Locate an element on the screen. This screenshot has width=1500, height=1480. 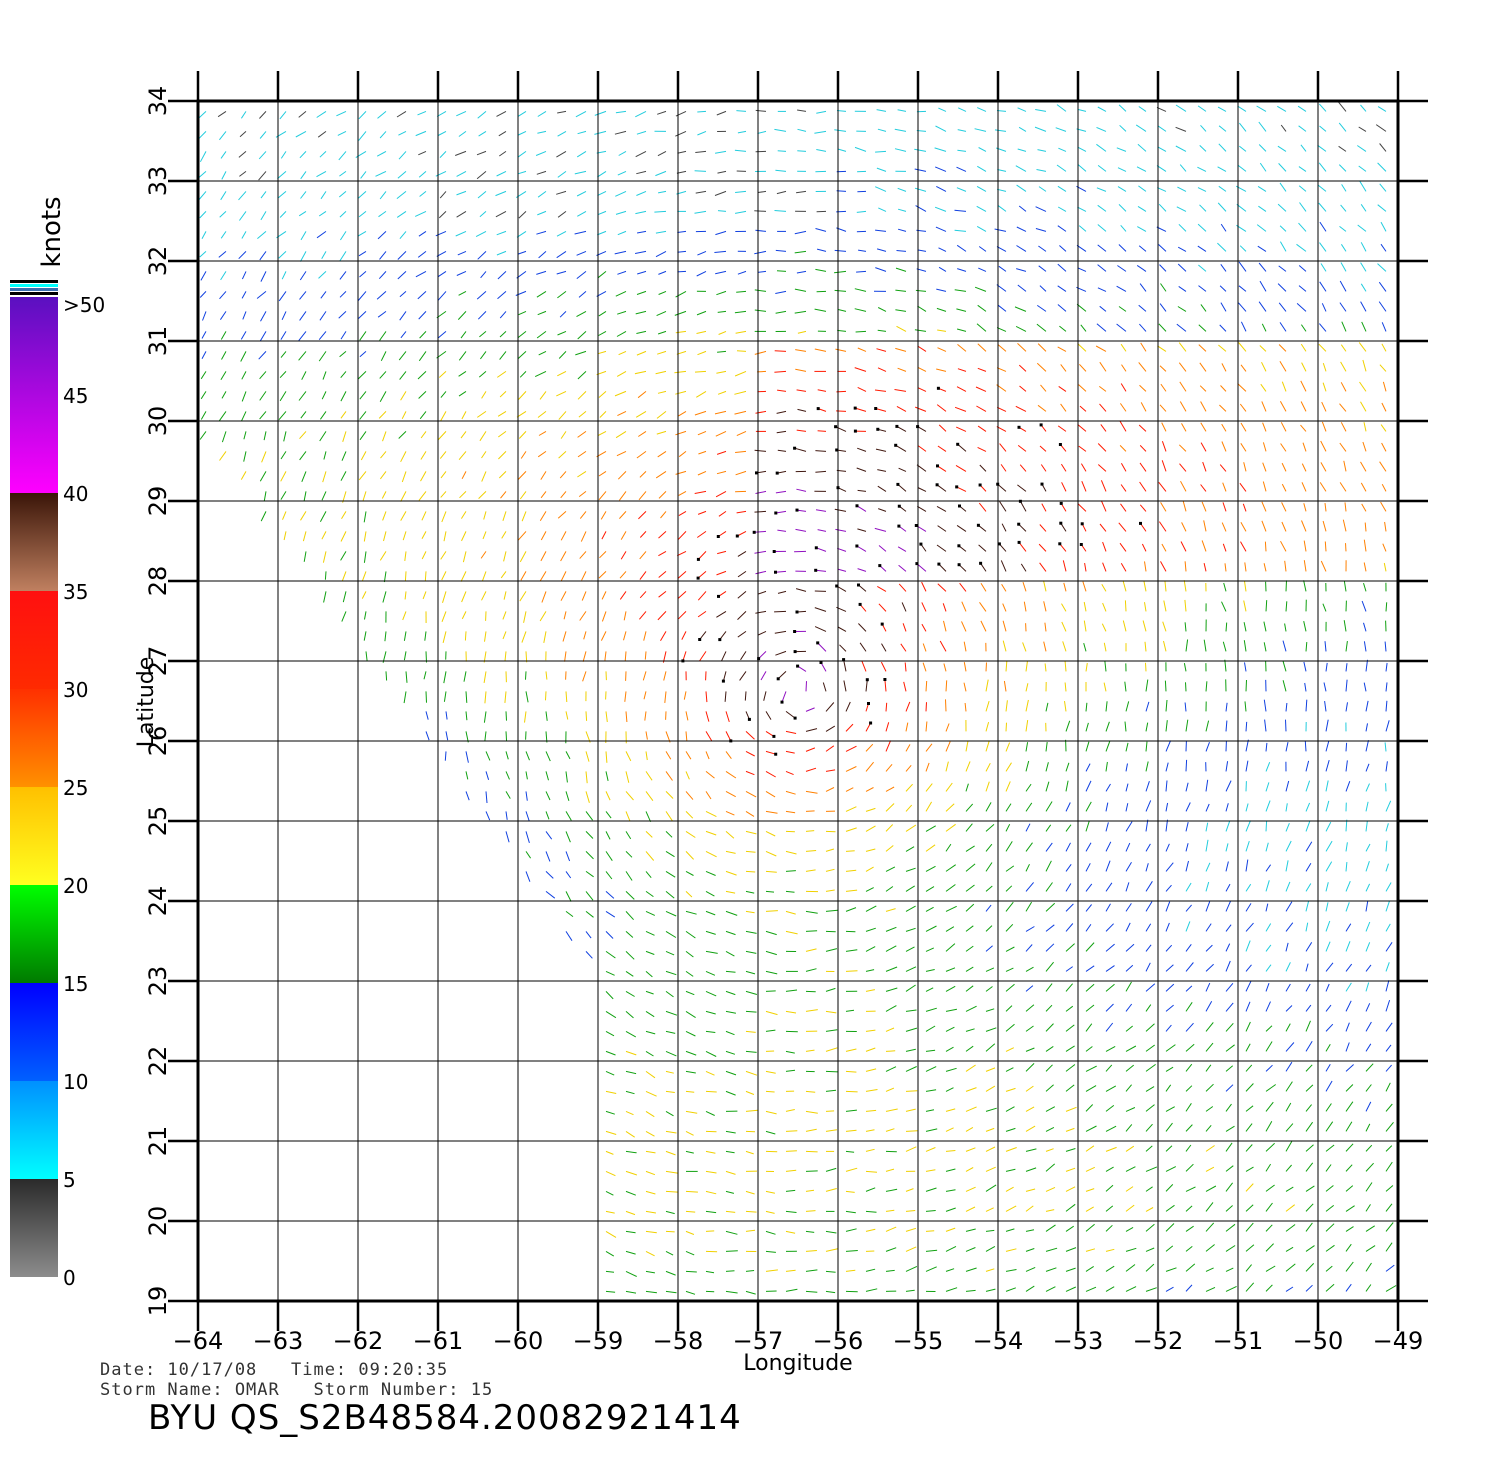
y-tick-label: 19 is located at coordinates (158, 1301).